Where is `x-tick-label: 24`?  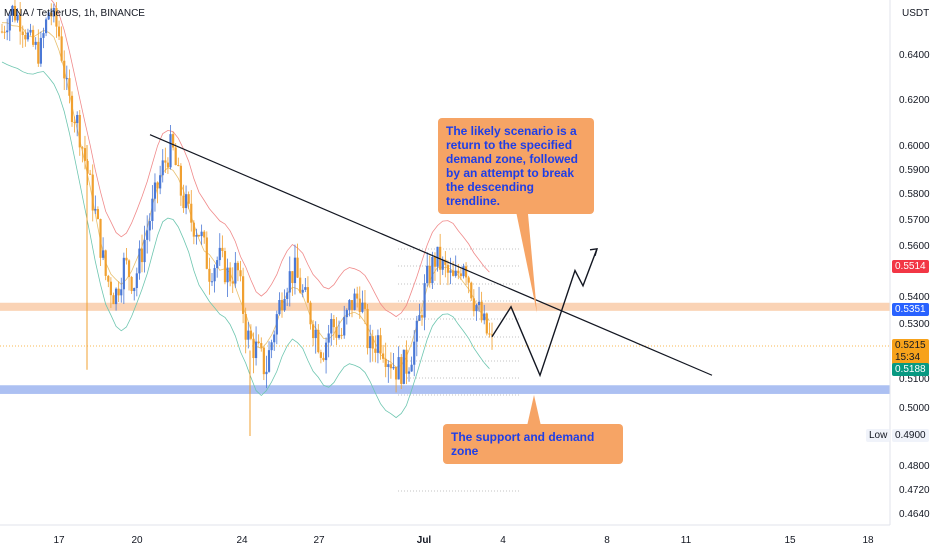 x-tick-label: 24 is located at coordinates (242, 540).